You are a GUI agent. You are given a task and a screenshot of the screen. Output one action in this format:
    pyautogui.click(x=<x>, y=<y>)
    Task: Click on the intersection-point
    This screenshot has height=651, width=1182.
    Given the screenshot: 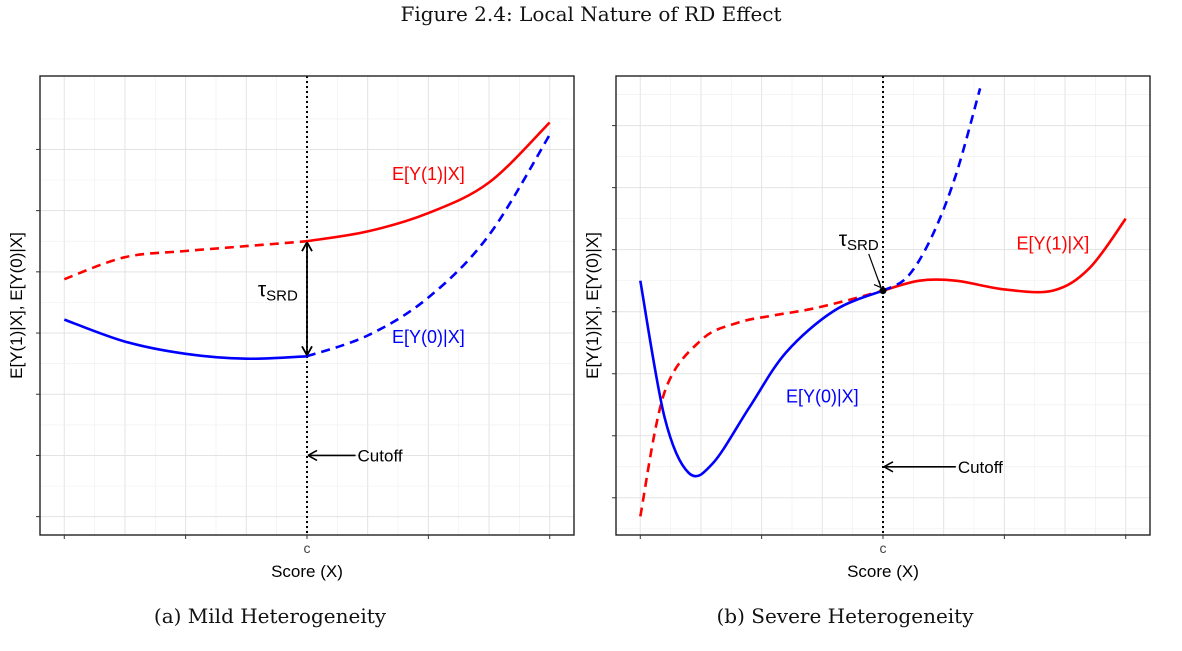 What is the action you would take?
    pyautogui.click(x=883, y=291)
    